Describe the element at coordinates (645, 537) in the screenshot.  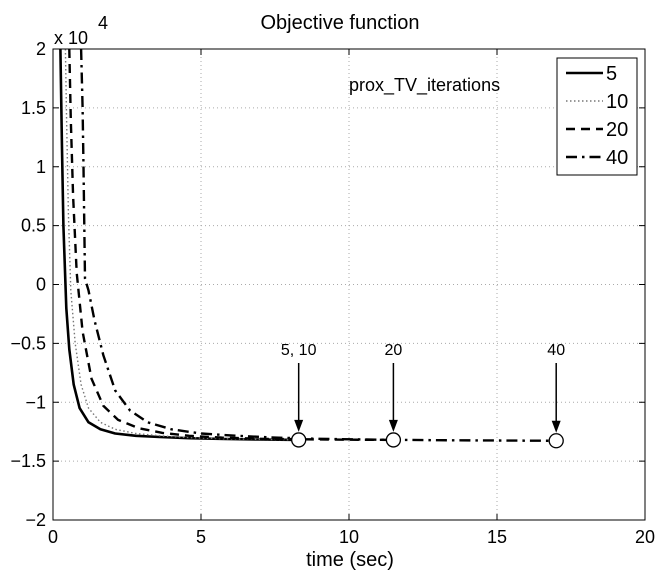
I see `x-tick-label: 20` at that location.